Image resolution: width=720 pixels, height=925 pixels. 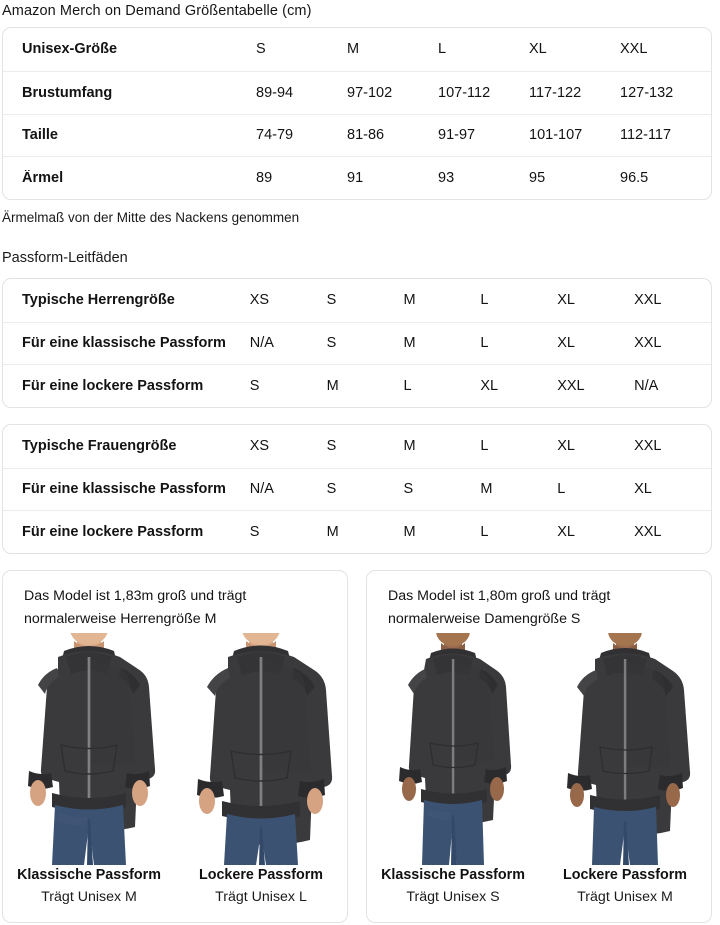 What do you see at coordinates (537, 178) in the screenshot?
I see `table-cell: 95` at bounding box center [537, 178].